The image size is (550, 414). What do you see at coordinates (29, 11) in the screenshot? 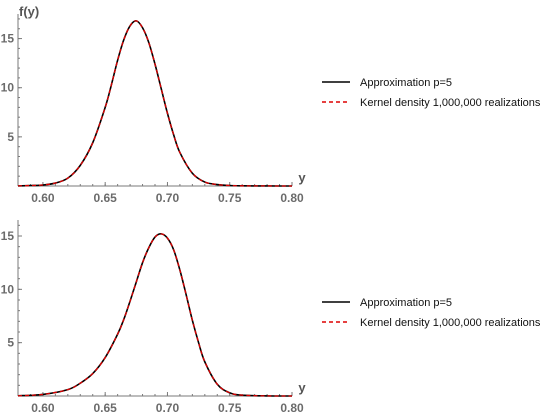
I see `y-axis-title: f(y)` at bounding box center [29, 11].